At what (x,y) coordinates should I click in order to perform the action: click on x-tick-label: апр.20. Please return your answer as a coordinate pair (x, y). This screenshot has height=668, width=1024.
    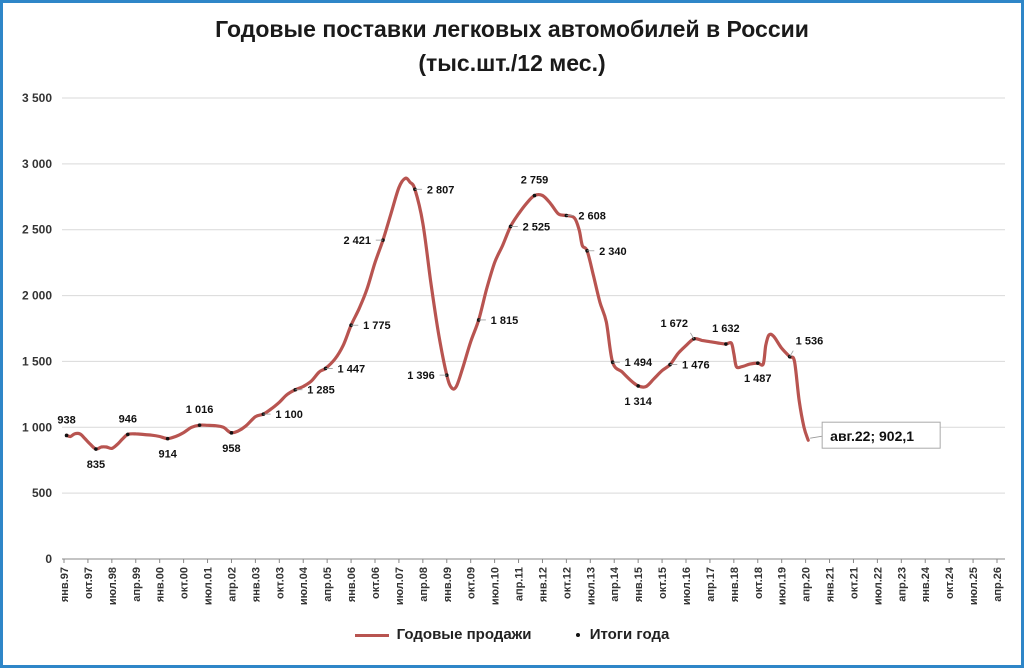
    Looking at the image, I should click on (807, 584).